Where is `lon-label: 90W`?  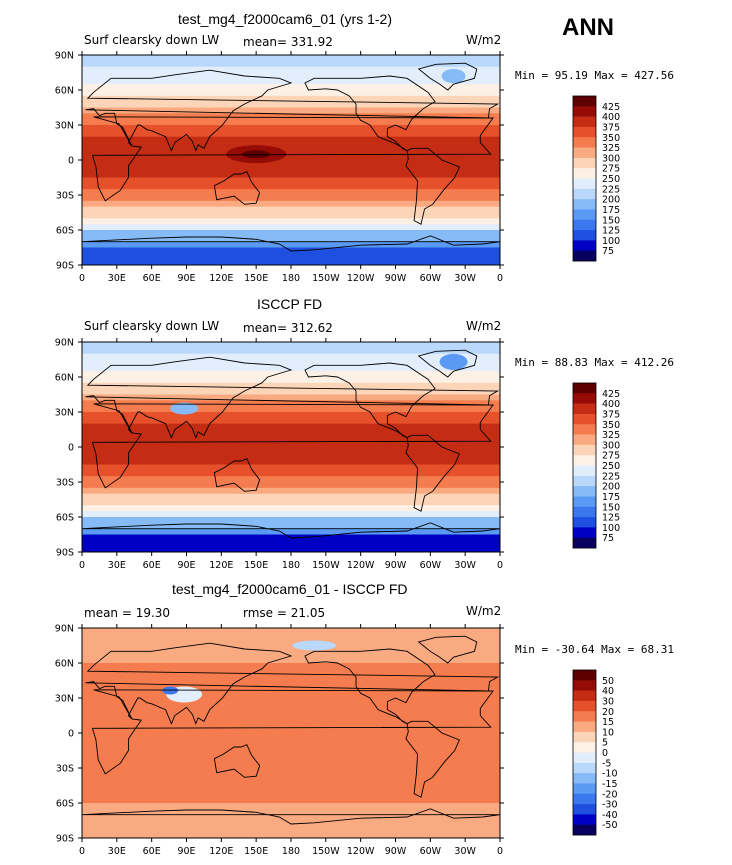
lon-label: 90W is located at coordinates (396, 565).